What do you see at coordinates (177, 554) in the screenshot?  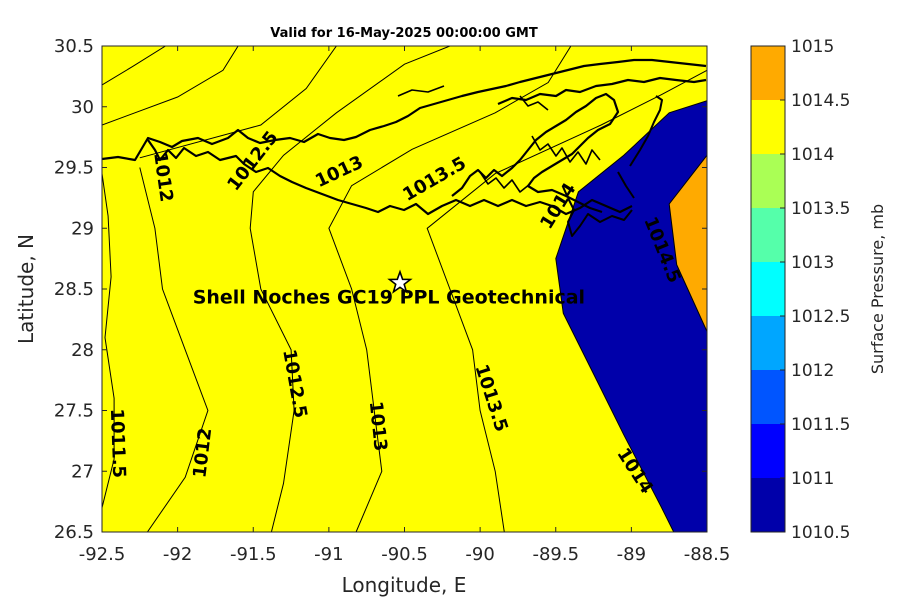 I see `x-tick-label: -92` at bounding box center [177, 554].